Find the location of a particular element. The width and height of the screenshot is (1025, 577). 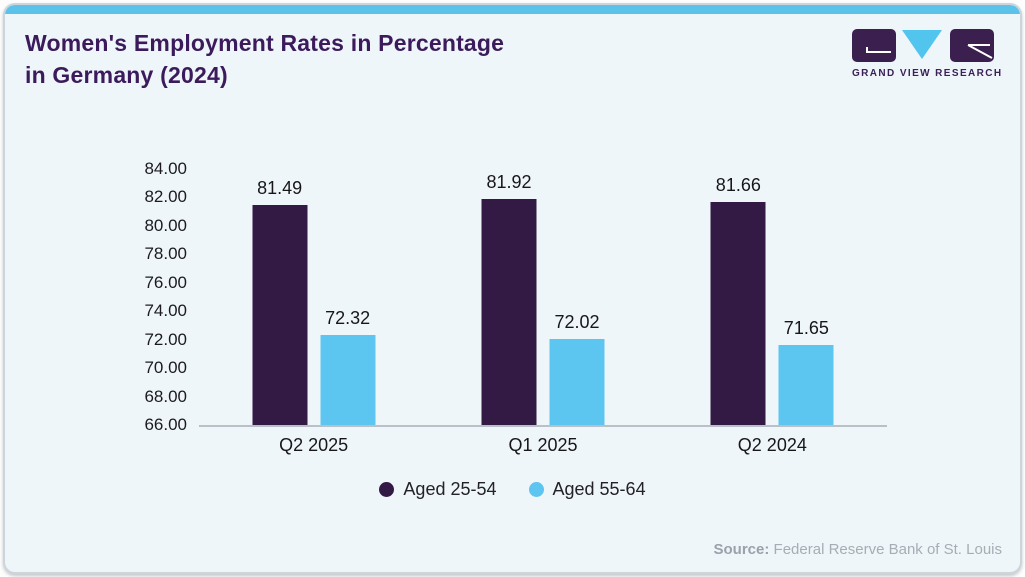

y-axis-tick-label: 74.00 is located at coordinates (165, 311).